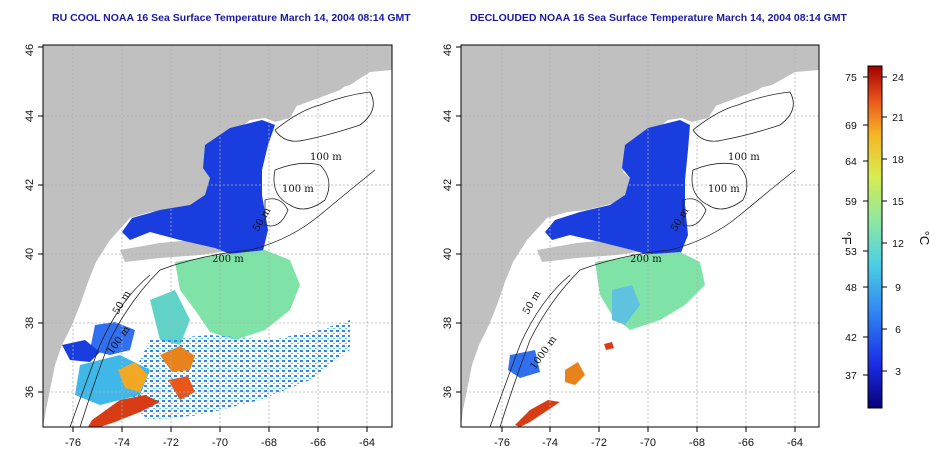  Describe the element at coordinates (851, 78) in the screenshot. I see `colorbar-f-tick: 75` at that location.